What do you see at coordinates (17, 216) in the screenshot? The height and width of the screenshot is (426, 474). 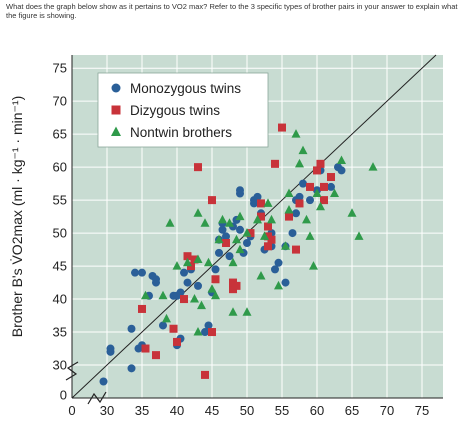 I see `y-axis-label: Brother B's V̇O2max (ml · kg⁻¹ · min⁻¹)` at bounding box center [17, 216].